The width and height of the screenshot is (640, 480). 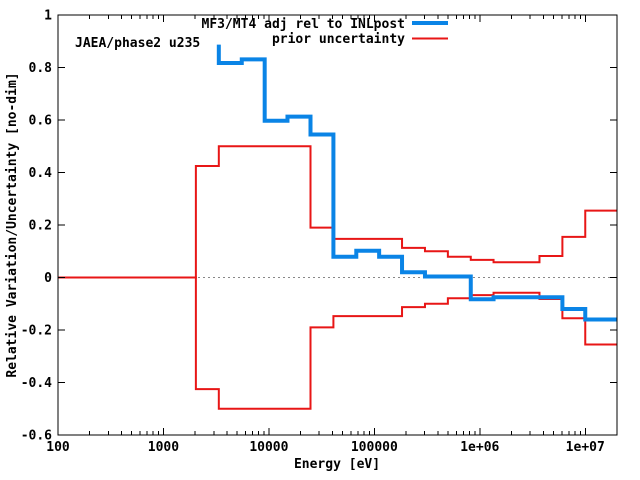 What do you see at coordinates (268, 447) in the screenshot?
I see `x-tick-label: 10000` at bounding box center [268, 447].